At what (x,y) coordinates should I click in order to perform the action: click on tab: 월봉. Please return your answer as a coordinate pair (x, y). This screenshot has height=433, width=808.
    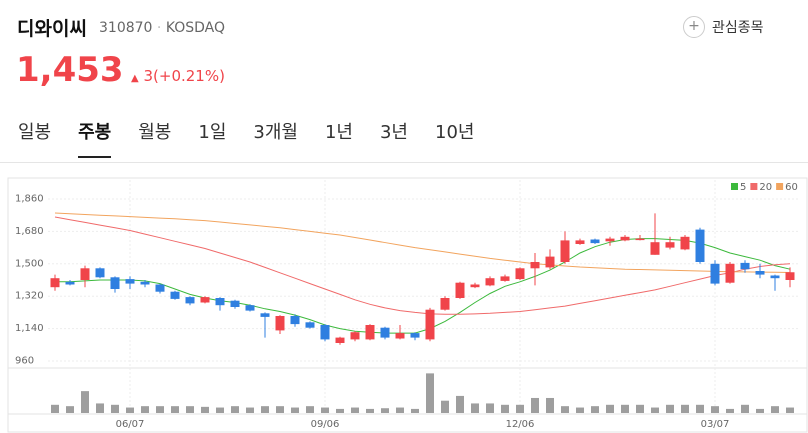
    Looking at the image, I should click on (155, 132).